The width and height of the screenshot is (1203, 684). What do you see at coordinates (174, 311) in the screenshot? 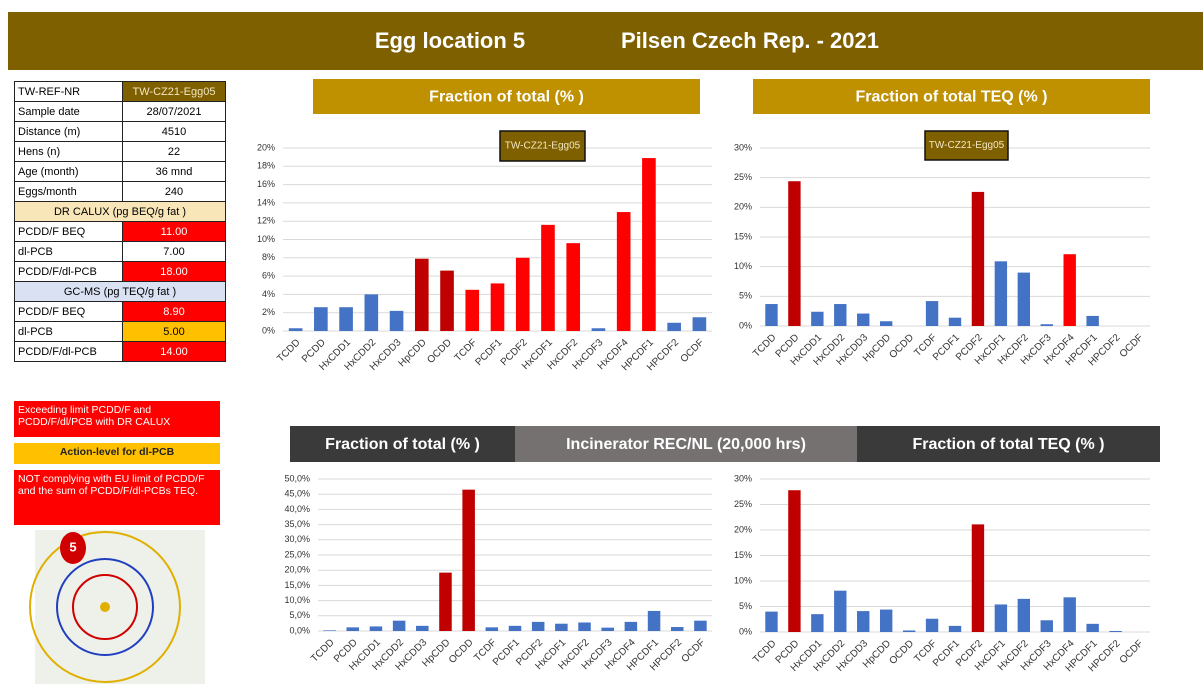
I see `cell: 8.90` at bounding box center [174, 311].